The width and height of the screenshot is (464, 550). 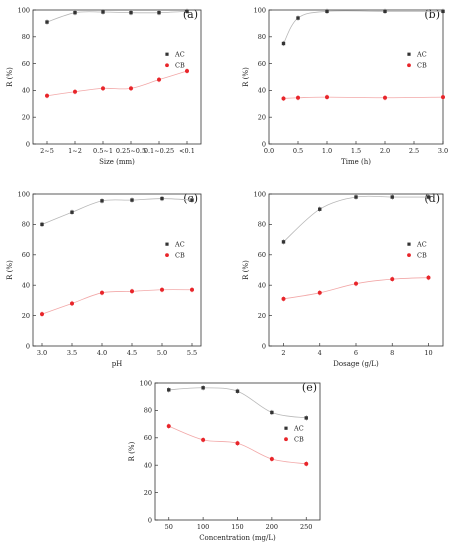 What do you see at coordinates (102, 353) in the screenshot?
I see `chart-2-x-tick-label-2: 4.0` at bounding box center [102, 353].